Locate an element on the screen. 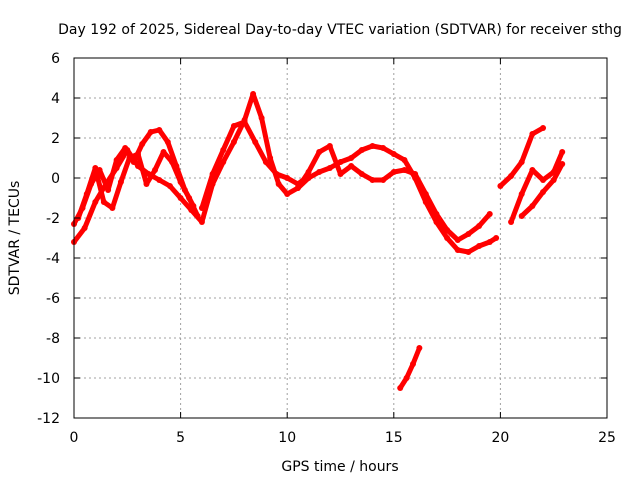  x-tick-label: 25 is located at coordinates (607, 438).